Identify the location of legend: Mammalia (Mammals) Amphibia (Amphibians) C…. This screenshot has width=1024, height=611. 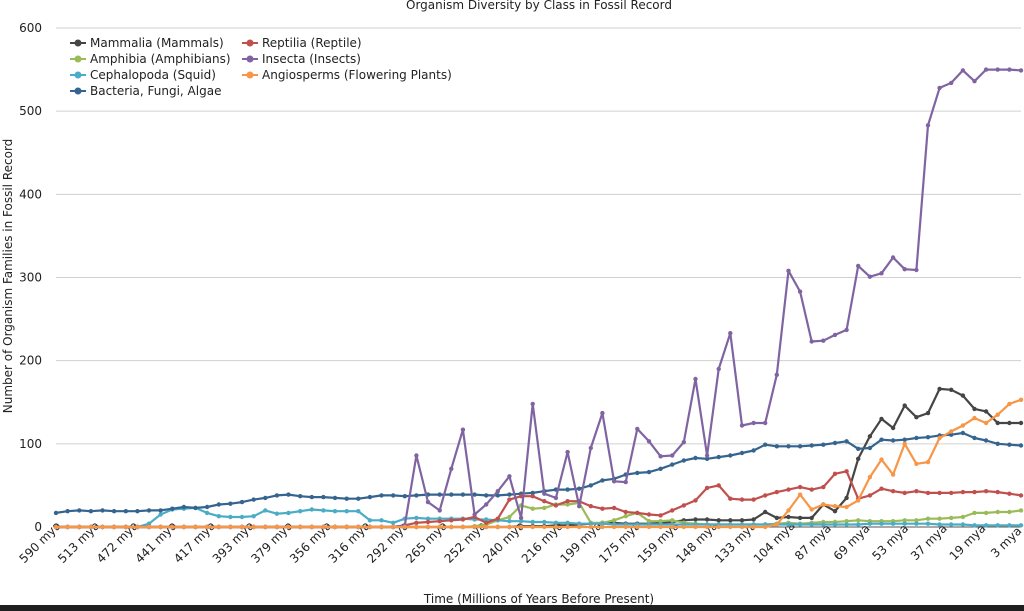
(261, 67).